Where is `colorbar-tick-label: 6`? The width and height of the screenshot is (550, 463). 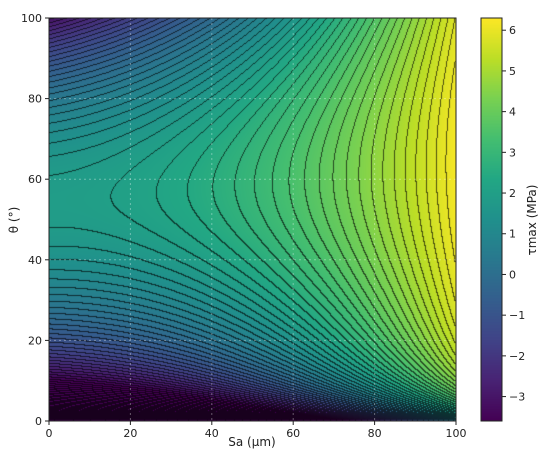
colorbar-tick-label: 6 is located at coordinates (512, 30).